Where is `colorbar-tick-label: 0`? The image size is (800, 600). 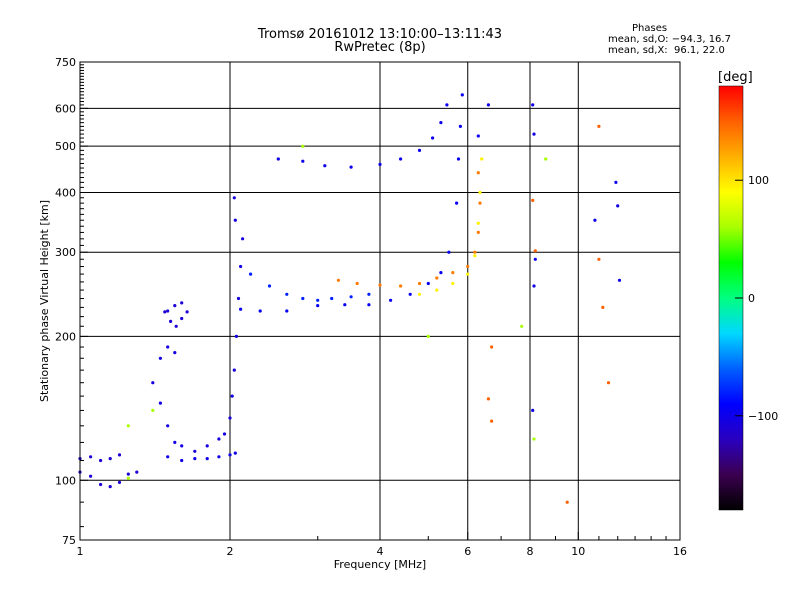 colorbar-tick-label: 0 is located at coordinates (751, 298).